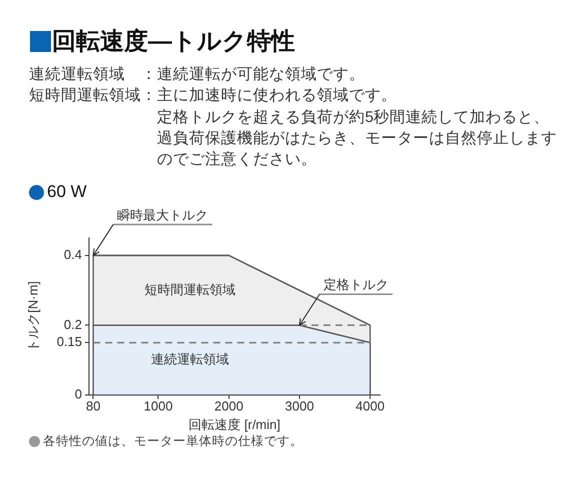 The image size is (584, 478). What do you see at coordinates (32, 316) in the screenshot?
I see `y-axis-title: トルク[N·m]` at bounding box center [32, 316].